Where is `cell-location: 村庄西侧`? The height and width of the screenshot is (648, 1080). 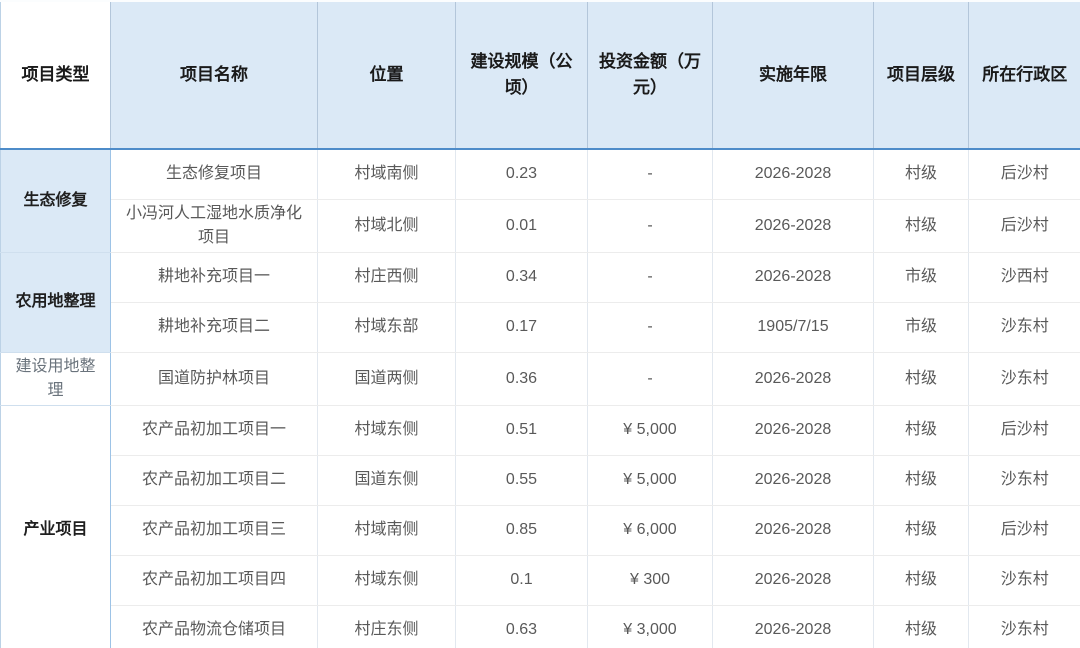
cell-location: 村庄西侧 is located at coordinates (386, 277).